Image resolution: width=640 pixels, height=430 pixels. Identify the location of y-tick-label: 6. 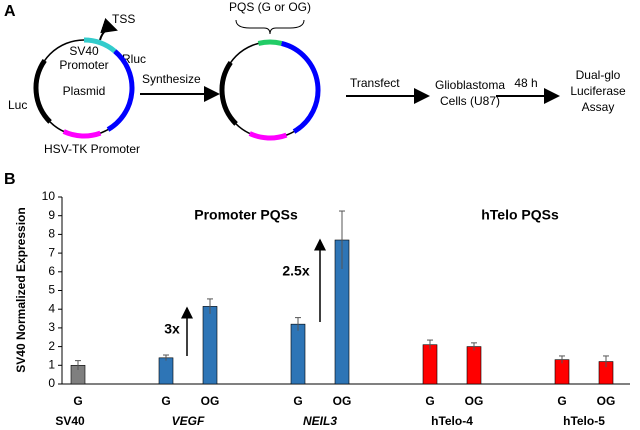
(51, 271).